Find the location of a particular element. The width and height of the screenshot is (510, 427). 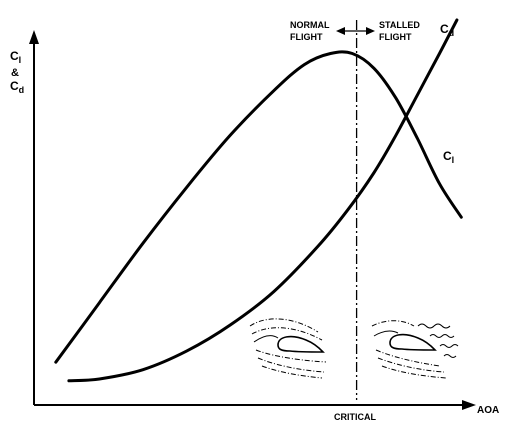

y-axis-label: Cl & Cd is located at coordinates (17, 72).